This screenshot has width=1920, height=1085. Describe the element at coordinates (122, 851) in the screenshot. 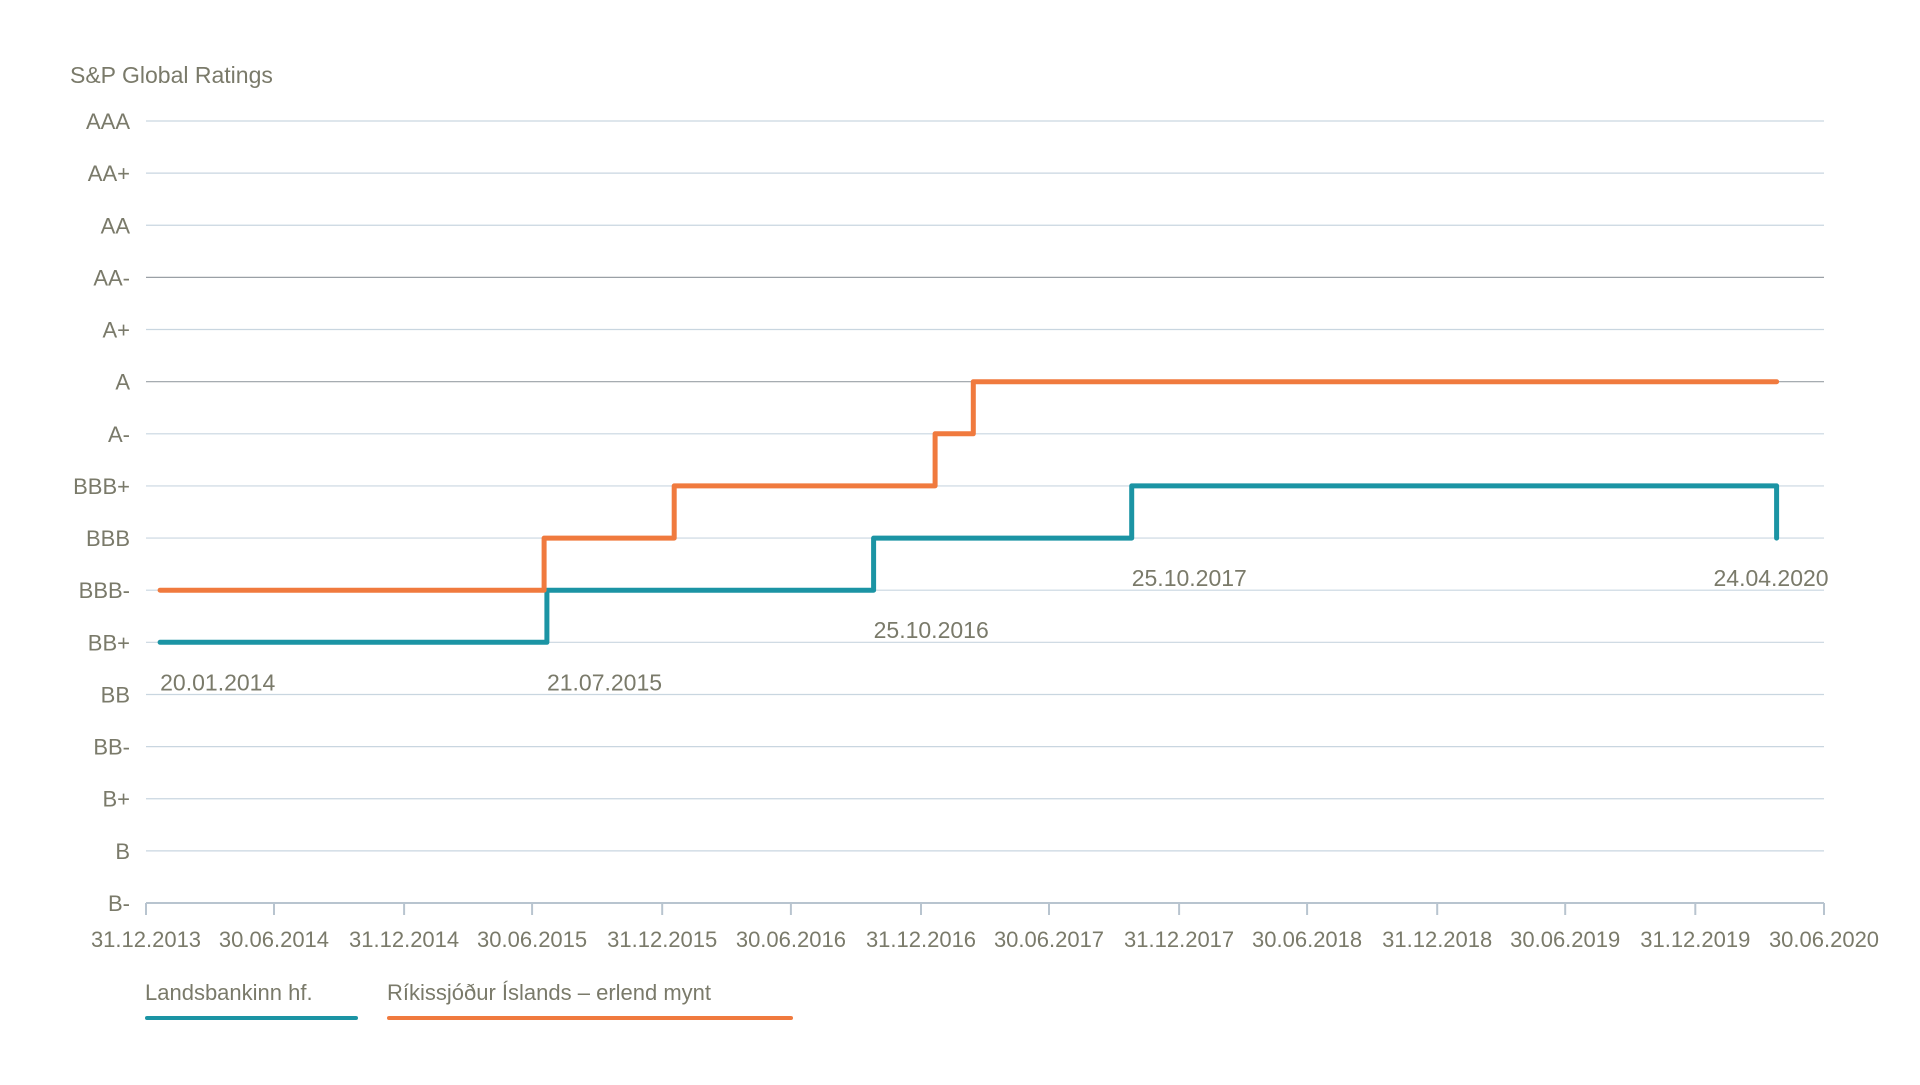

I see `y-tick-label-b: B` at that location.